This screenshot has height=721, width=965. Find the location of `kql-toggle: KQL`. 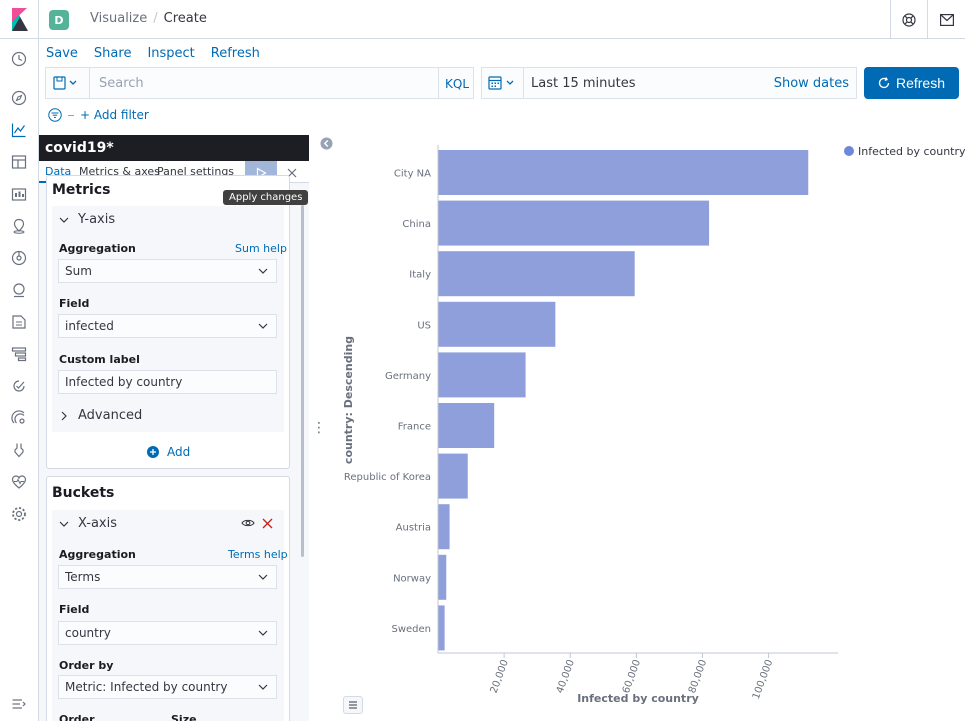

kql-toggle: KQL is located at coordinates (456, 83).